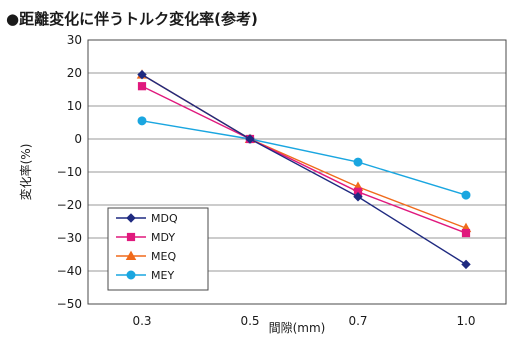 The image size is (518, 339). What do you see at coordinates (164, 218) in the screenshot?
I see `legend-label: MDQ` at bounding box center [164, 218].